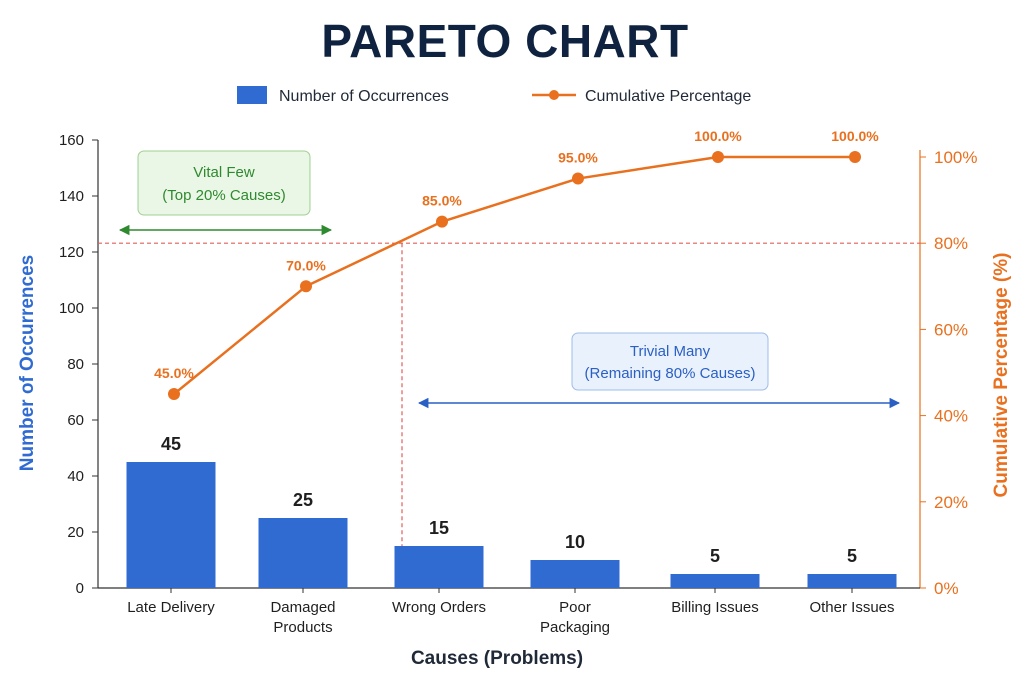  I want to click on legend-swatch-marker, so click(554, 95).